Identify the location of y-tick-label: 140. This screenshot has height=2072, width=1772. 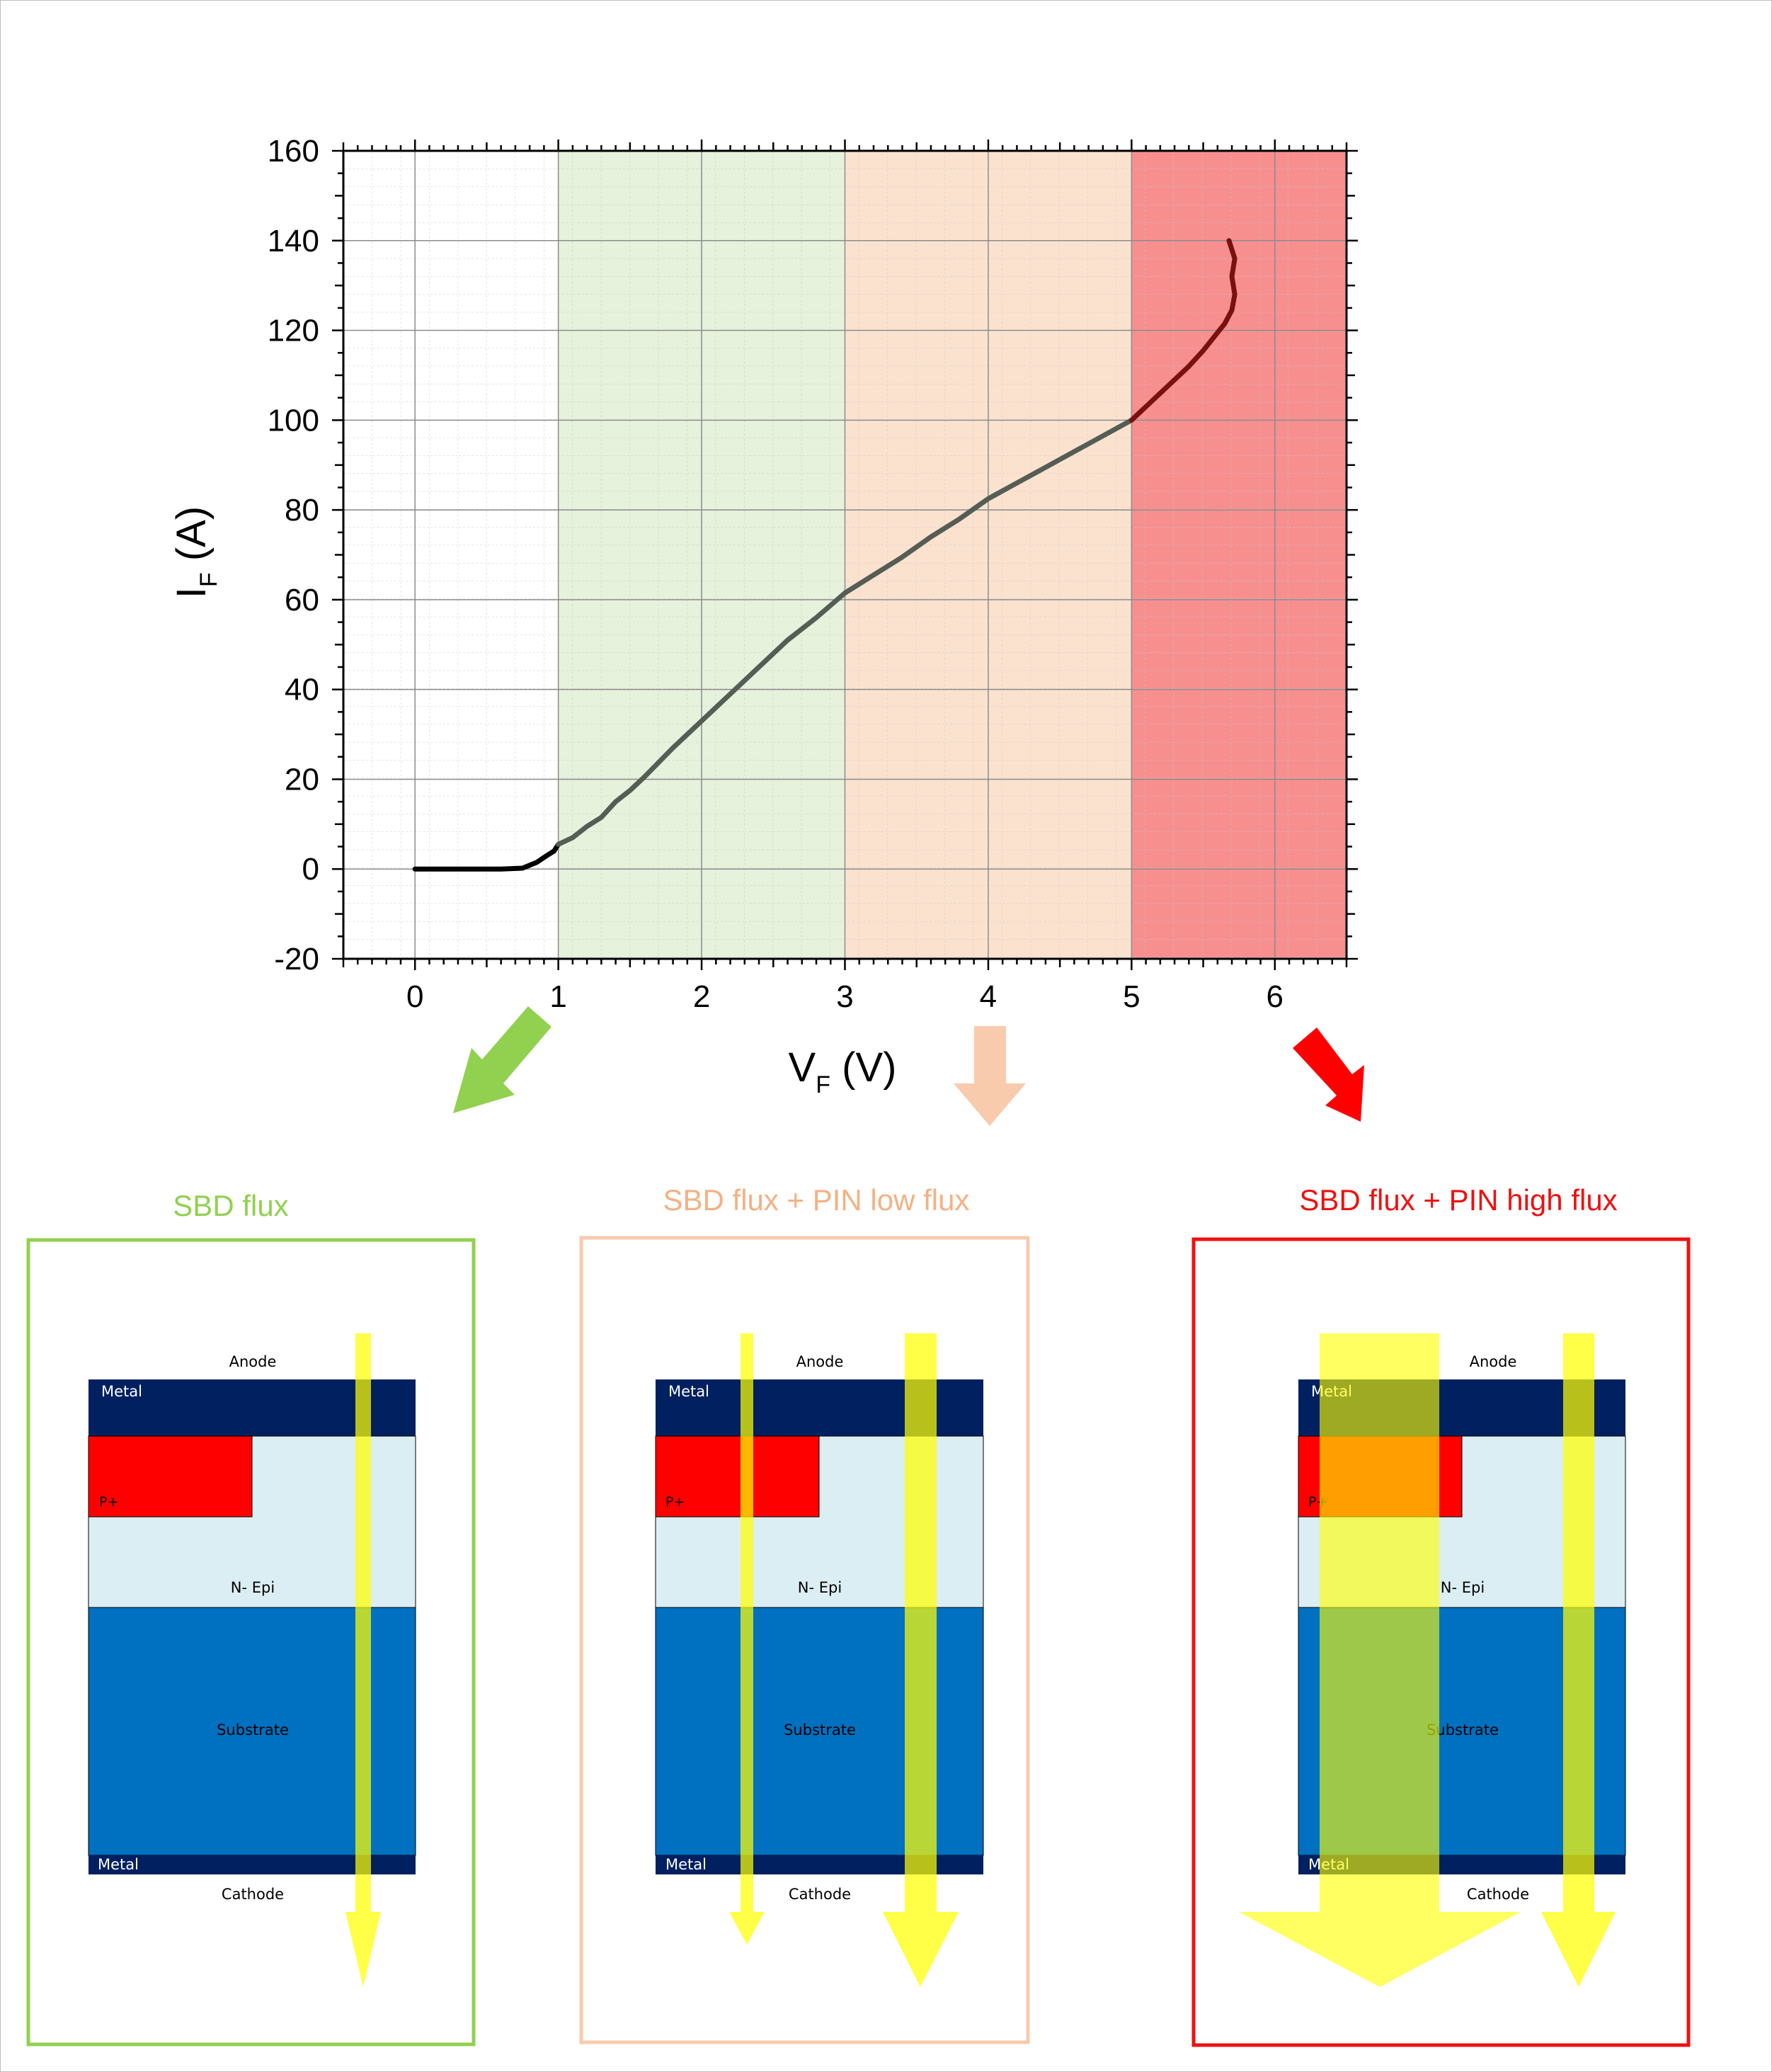
(293, 241).